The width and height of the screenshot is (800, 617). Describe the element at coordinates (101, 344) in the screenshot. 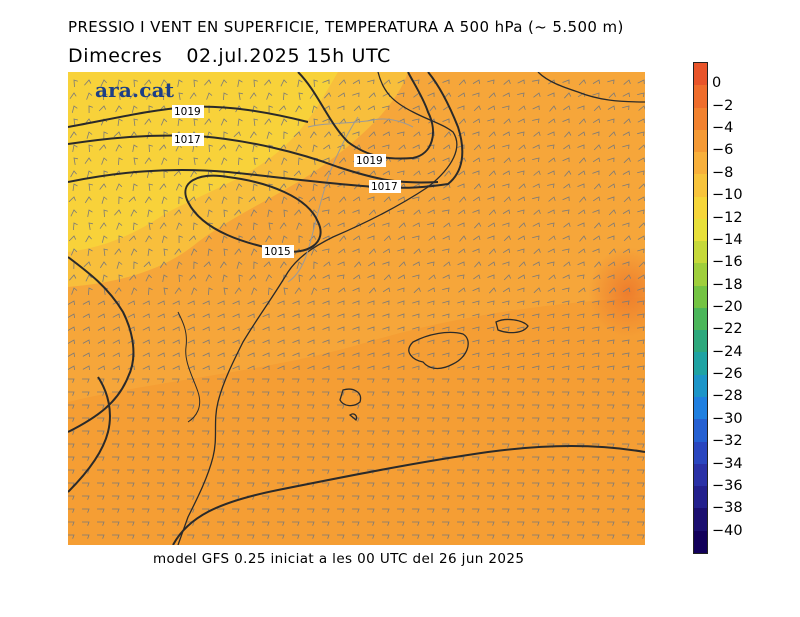

I see `isobar-west-trough` at that location.